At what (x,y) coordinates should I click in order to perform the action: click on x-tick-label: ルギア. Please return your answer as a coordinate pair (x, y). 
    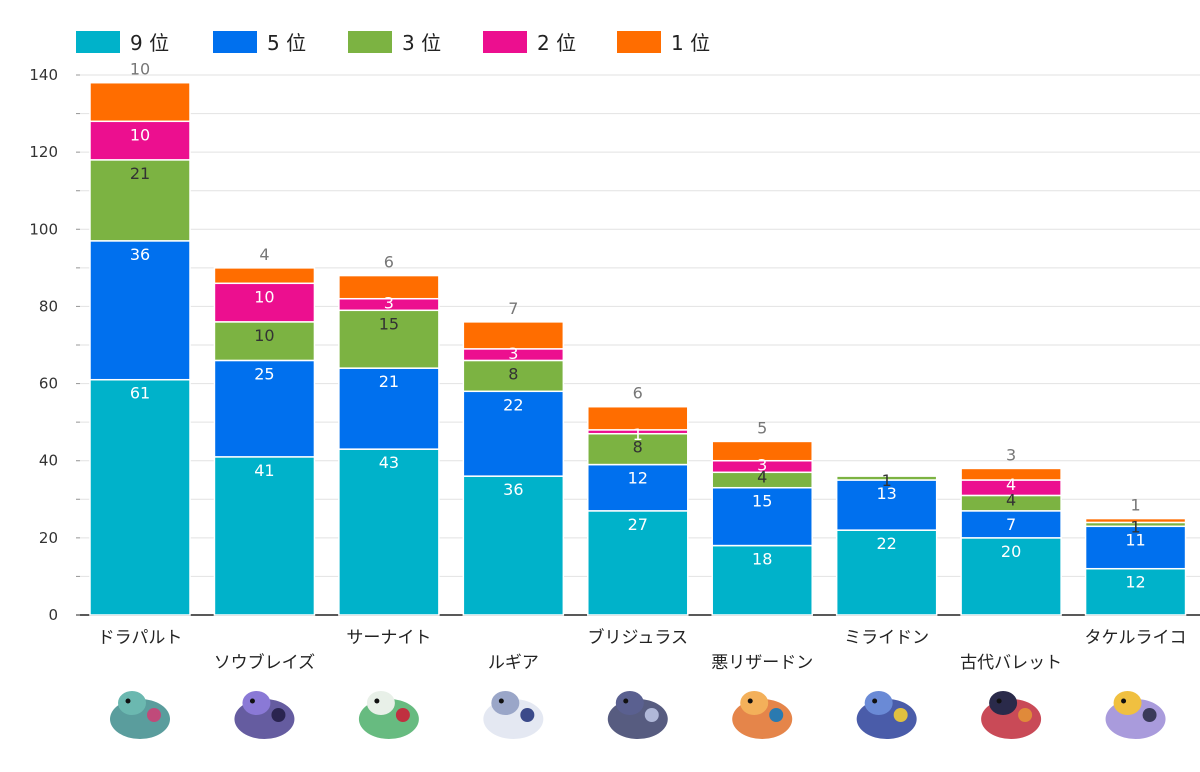
    Looking at the image, I should click on (513, 663).